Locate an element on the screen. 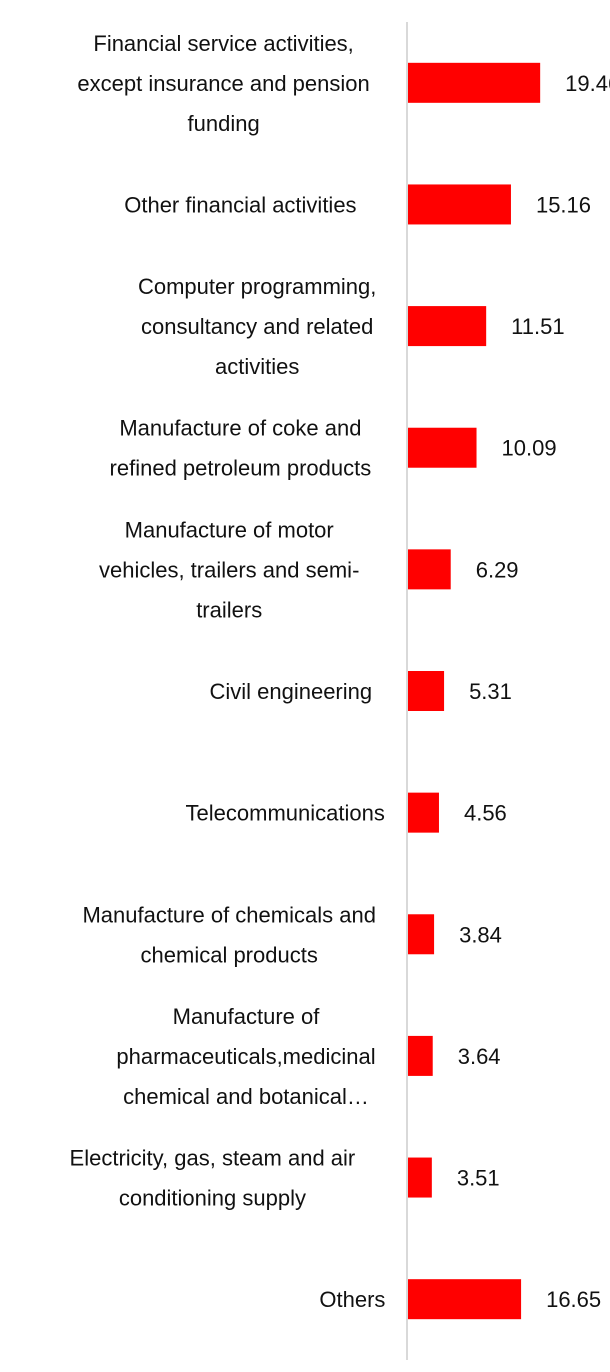 Image resolution: width=610 pixels, height=1372 pixels. category-label: Telecommunications is located at coordinates (285, 813).